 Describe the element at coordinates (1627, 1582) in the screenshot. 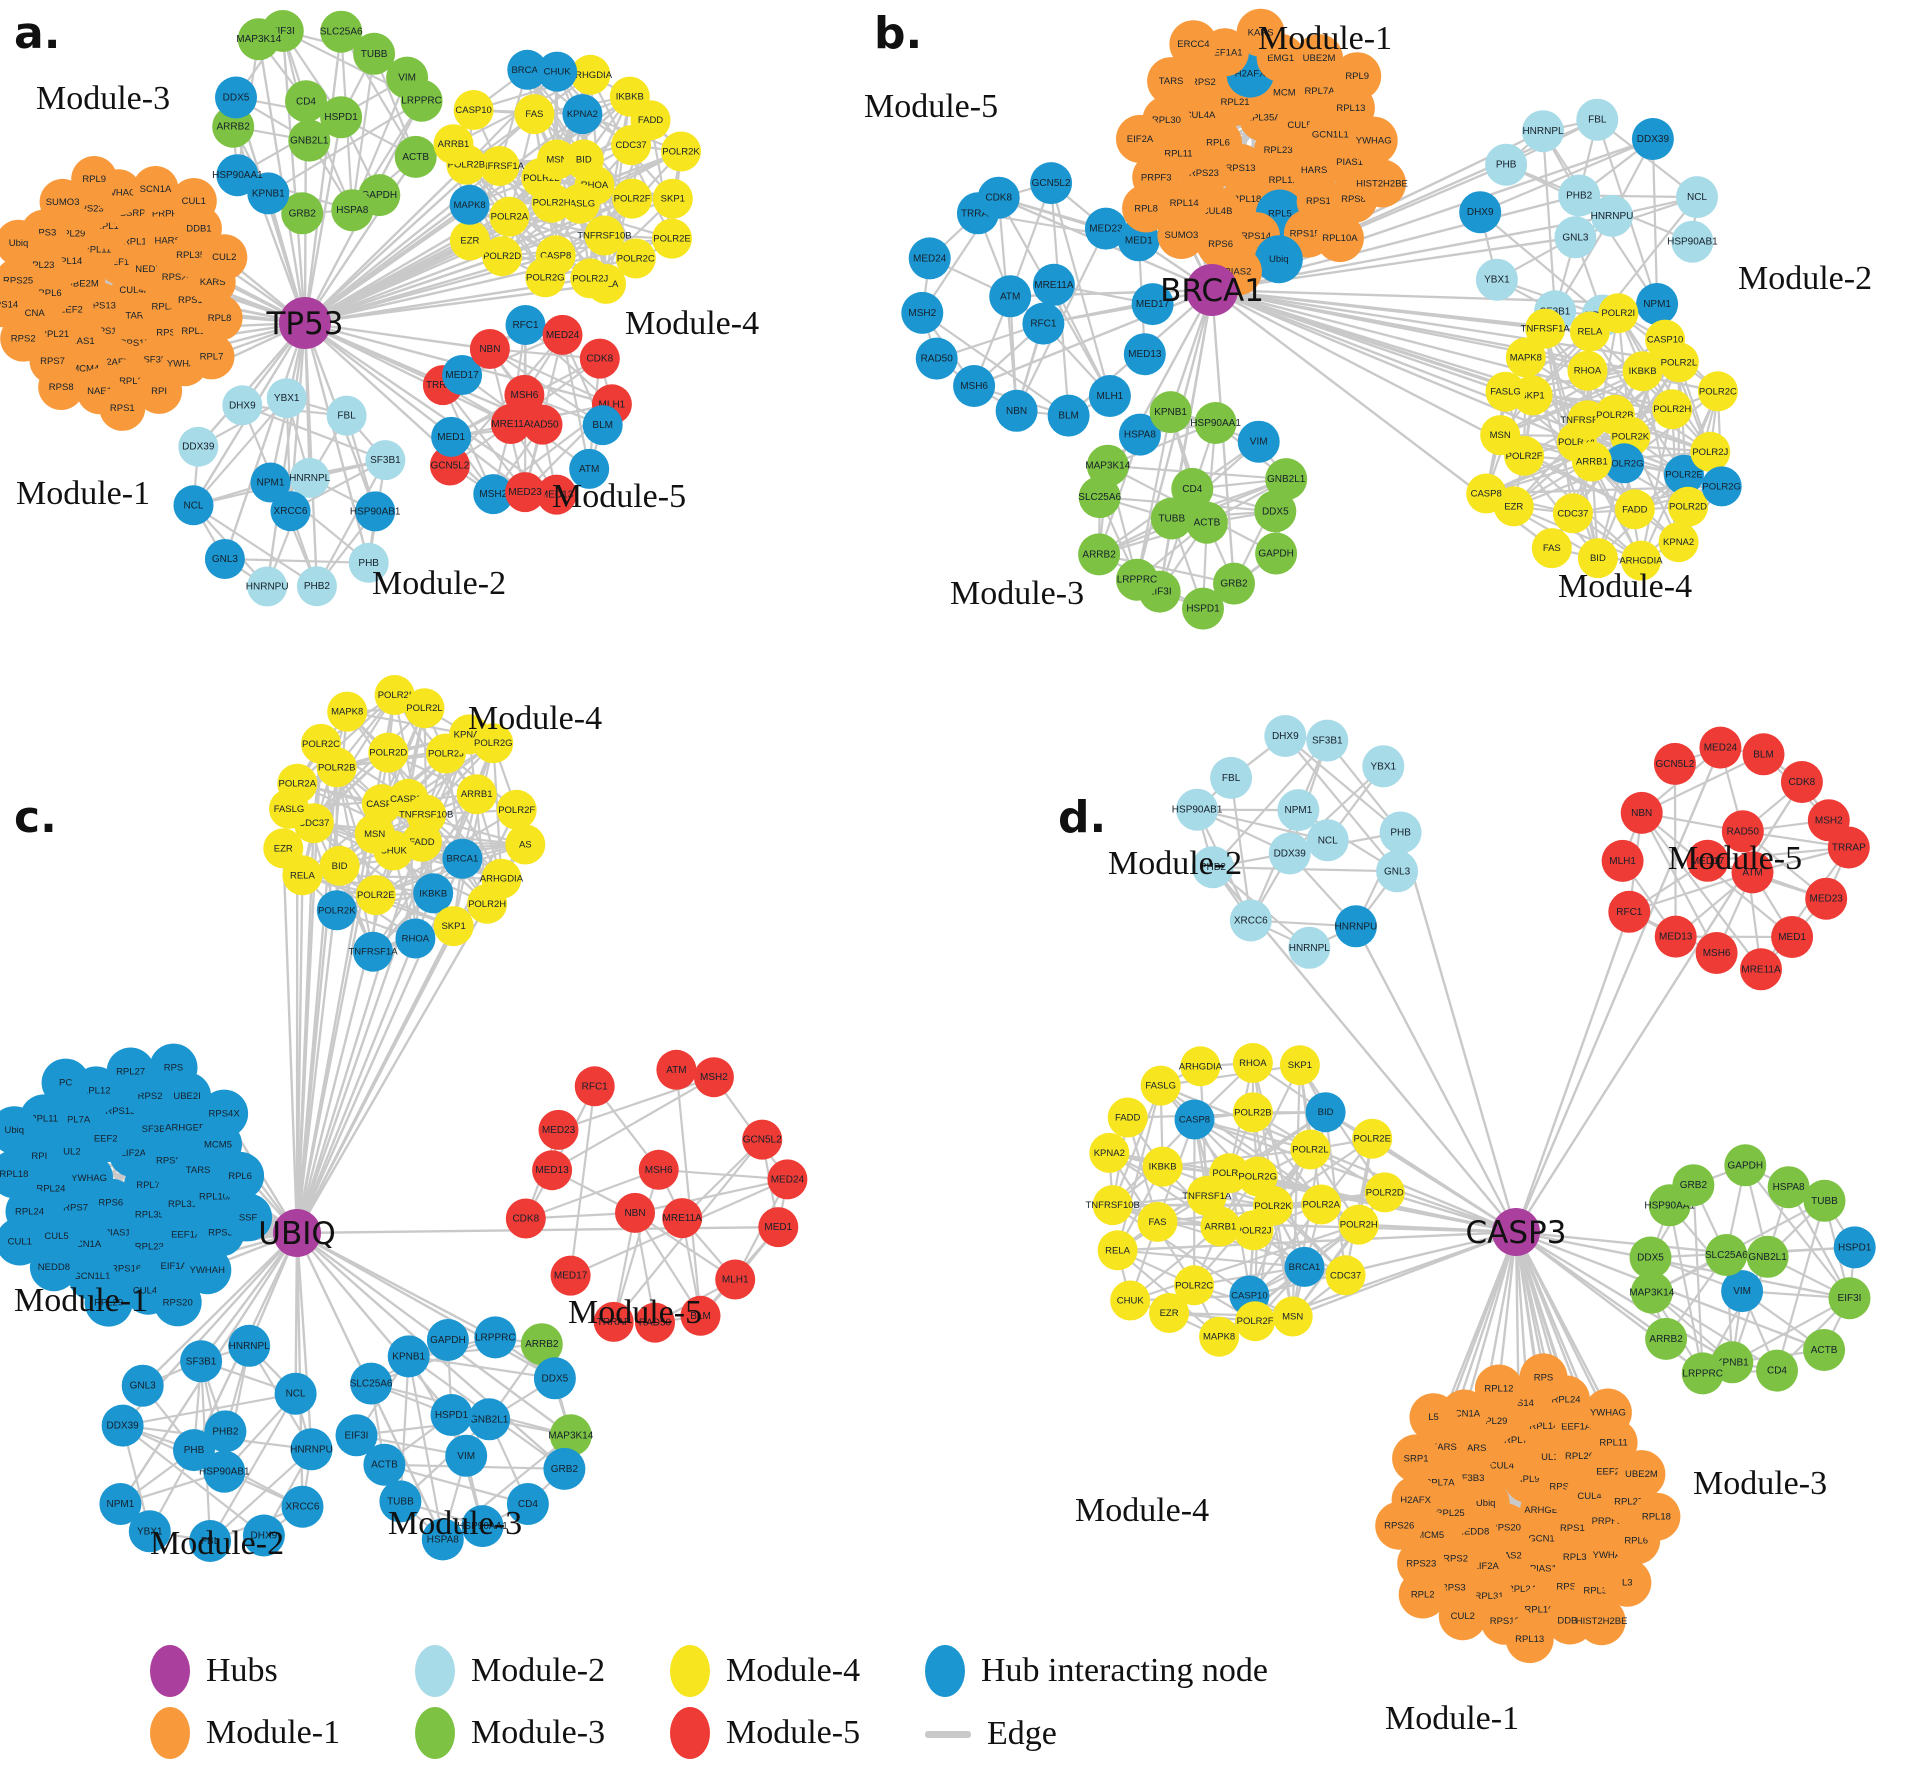

I see `network-node: L3` at that location.